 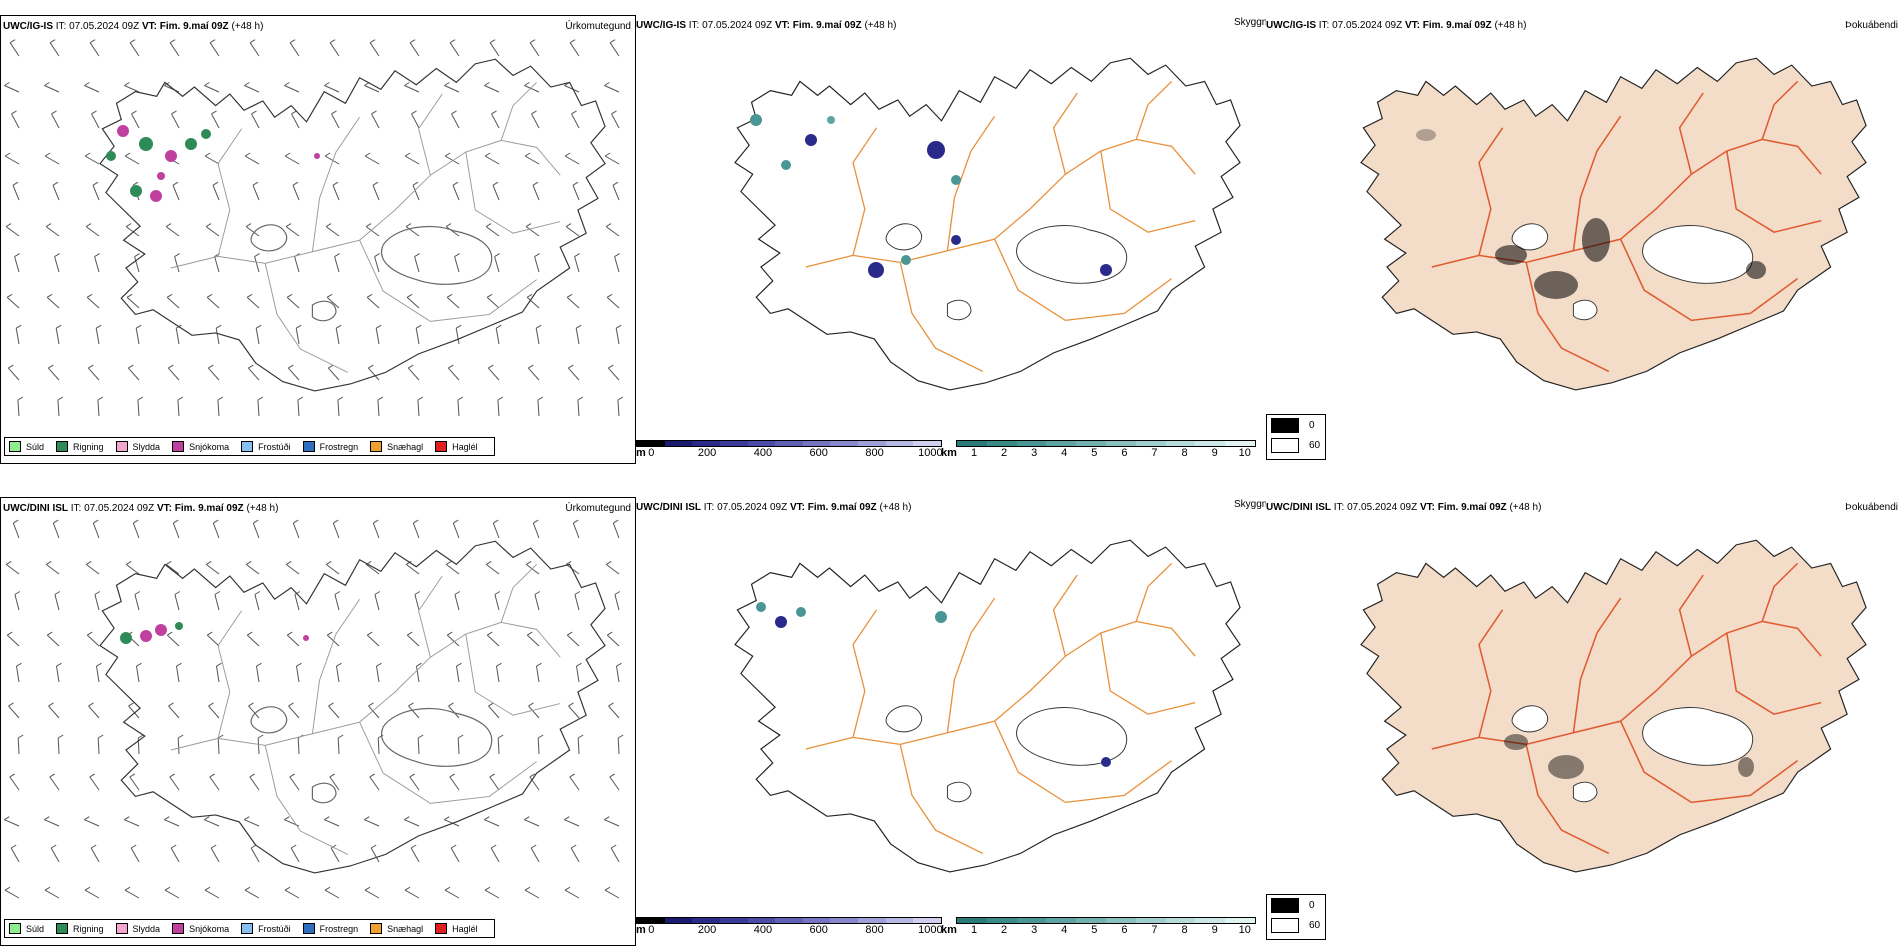 I want to click on legend-label: Haglél, so click(x=465, y=928).